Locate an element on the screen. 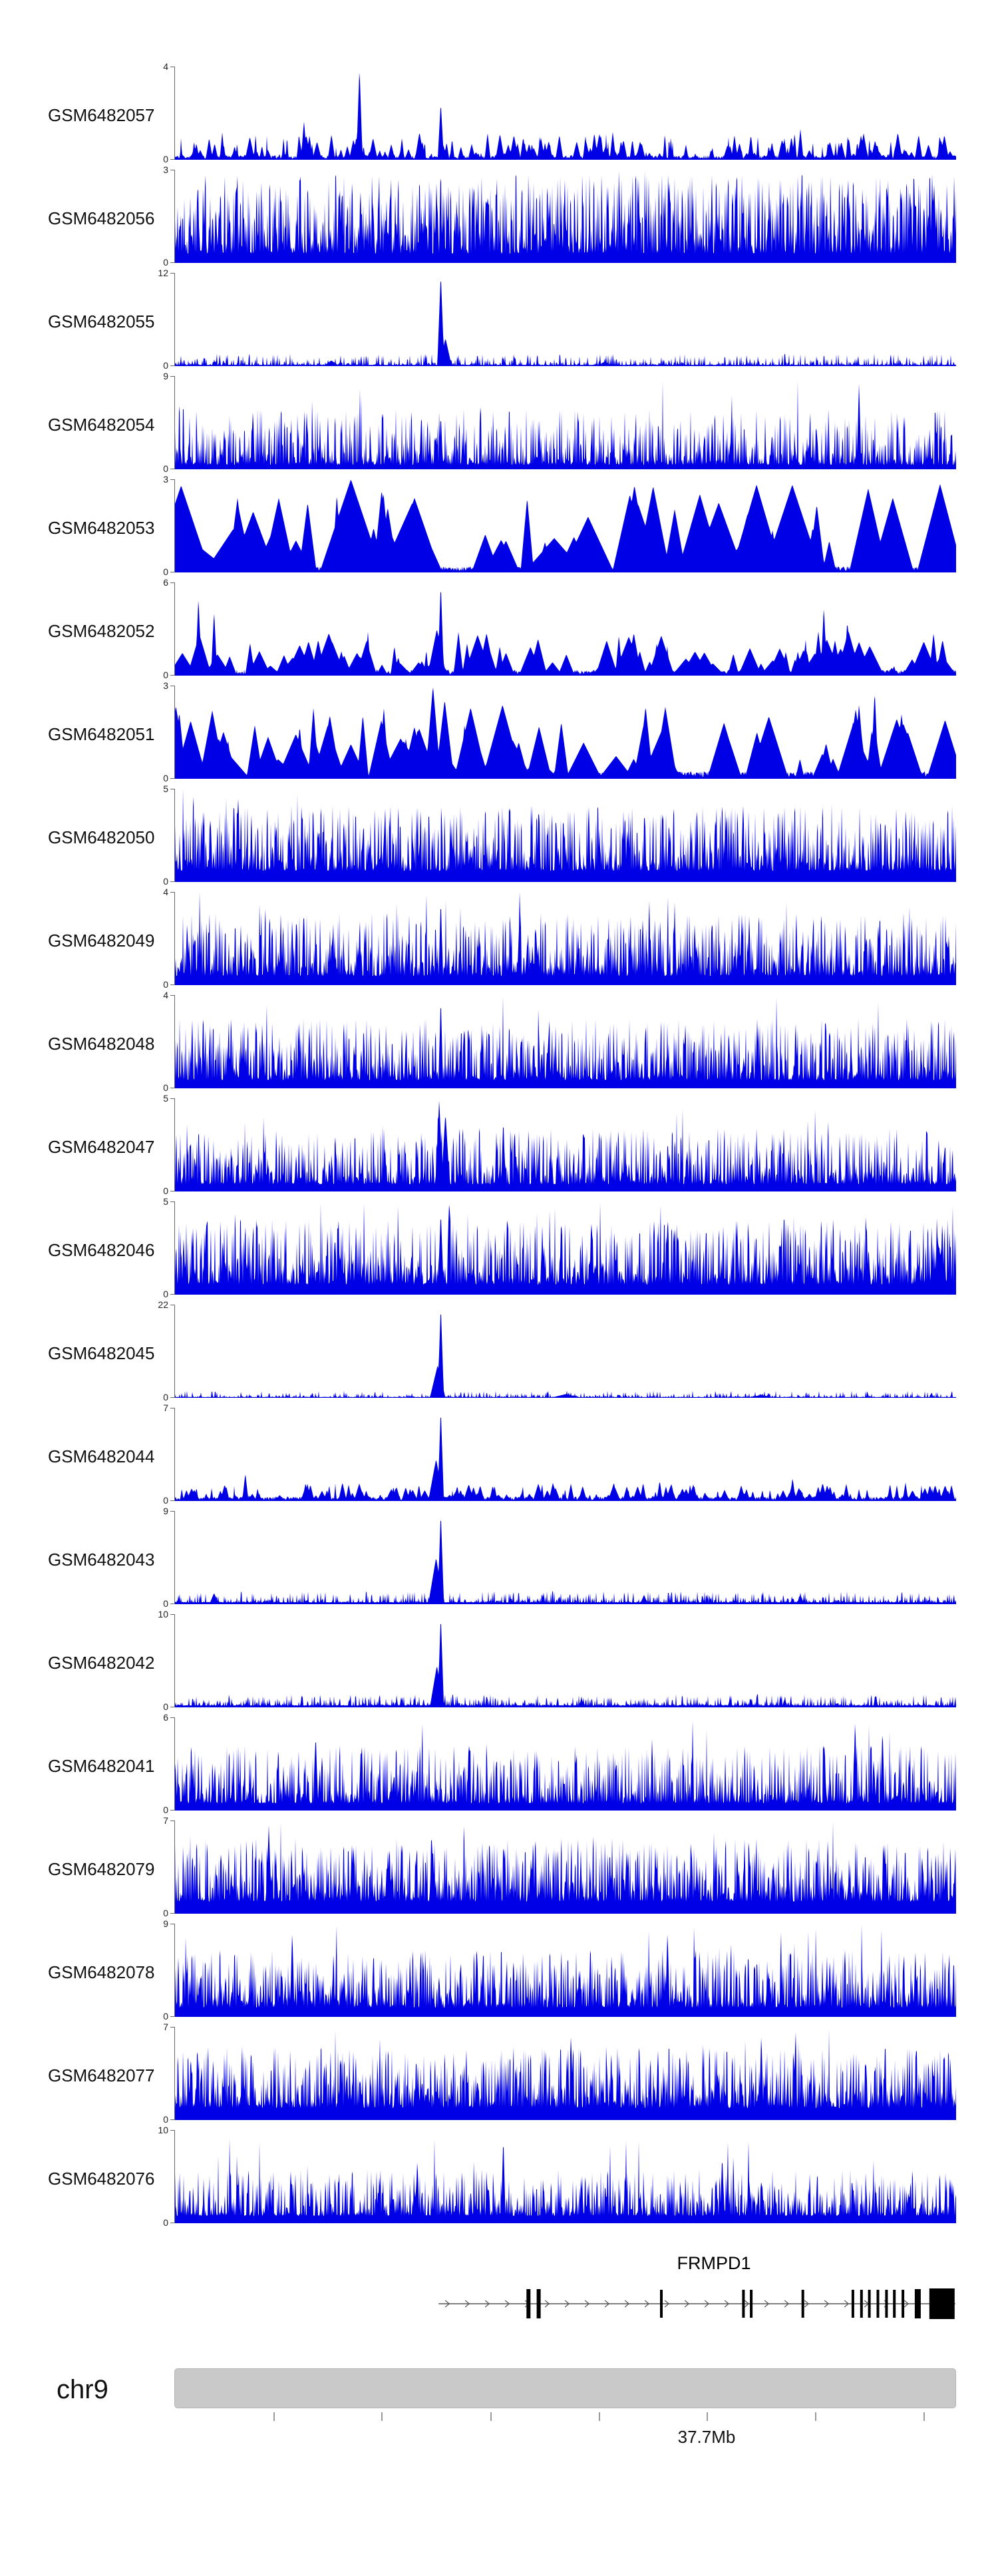 The width and height of the screenshot is (998, 2576). coverage-track-row: GSM6482076 10 0 is located at coordinates (499, 2179).